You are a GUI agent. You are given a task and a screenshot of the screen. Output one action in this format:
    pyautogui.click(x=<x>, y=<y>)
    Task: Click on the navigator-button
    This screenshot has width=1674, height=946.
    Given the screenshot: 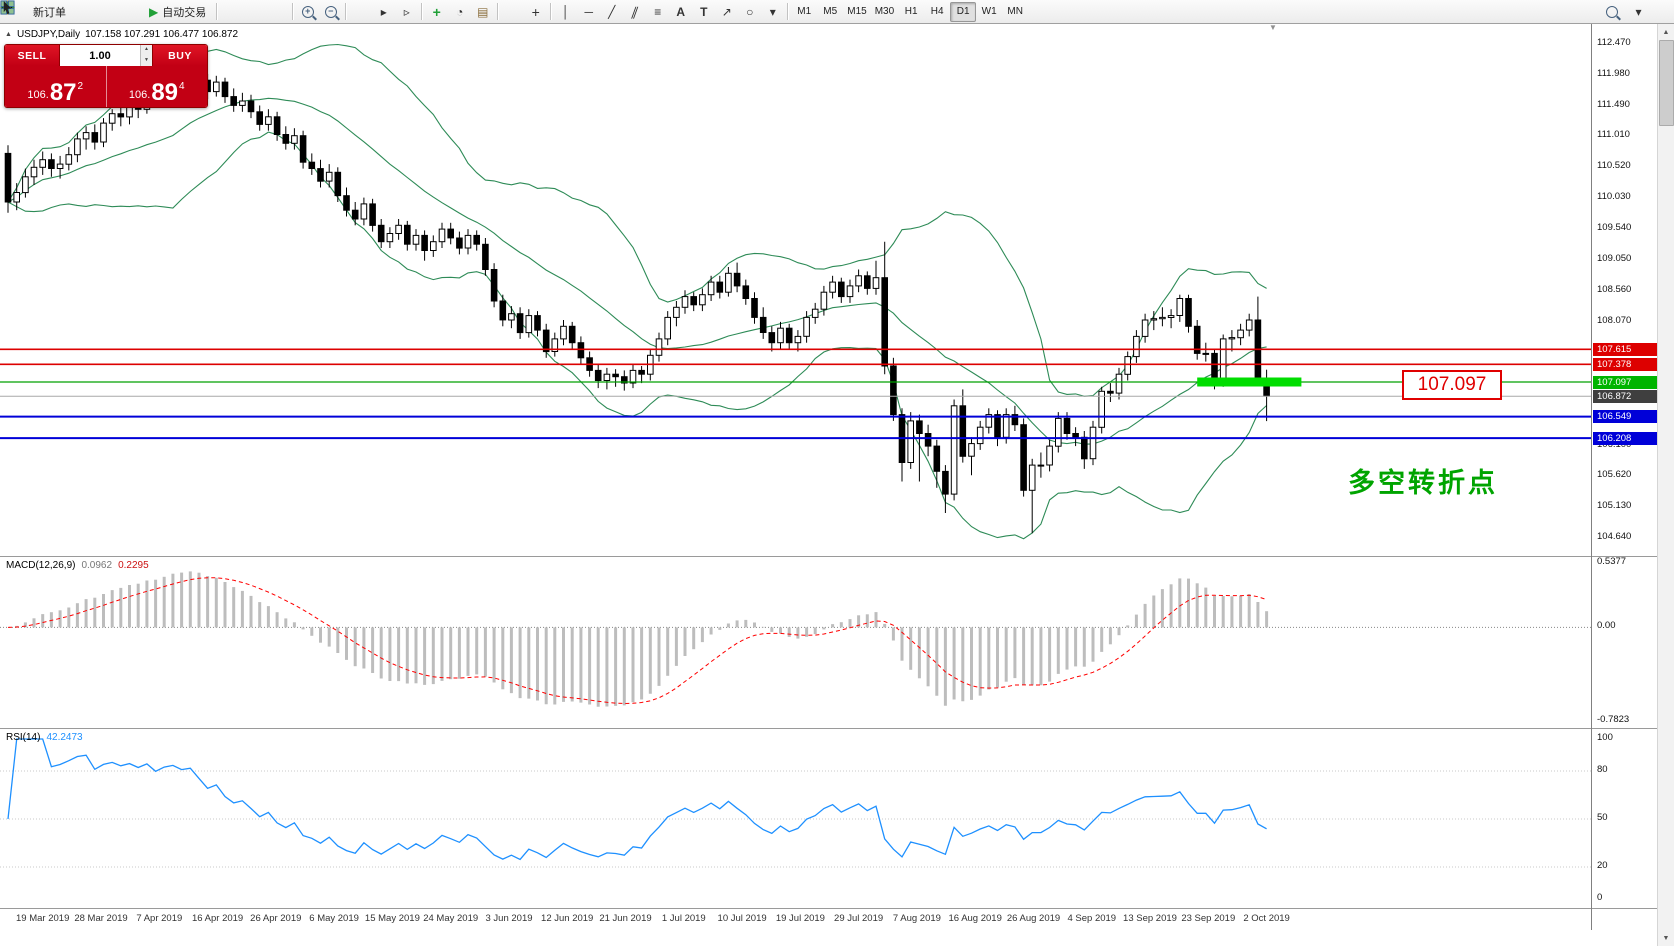 What is the action you would take?
    pyautogui.click(x=71, y=12)
    